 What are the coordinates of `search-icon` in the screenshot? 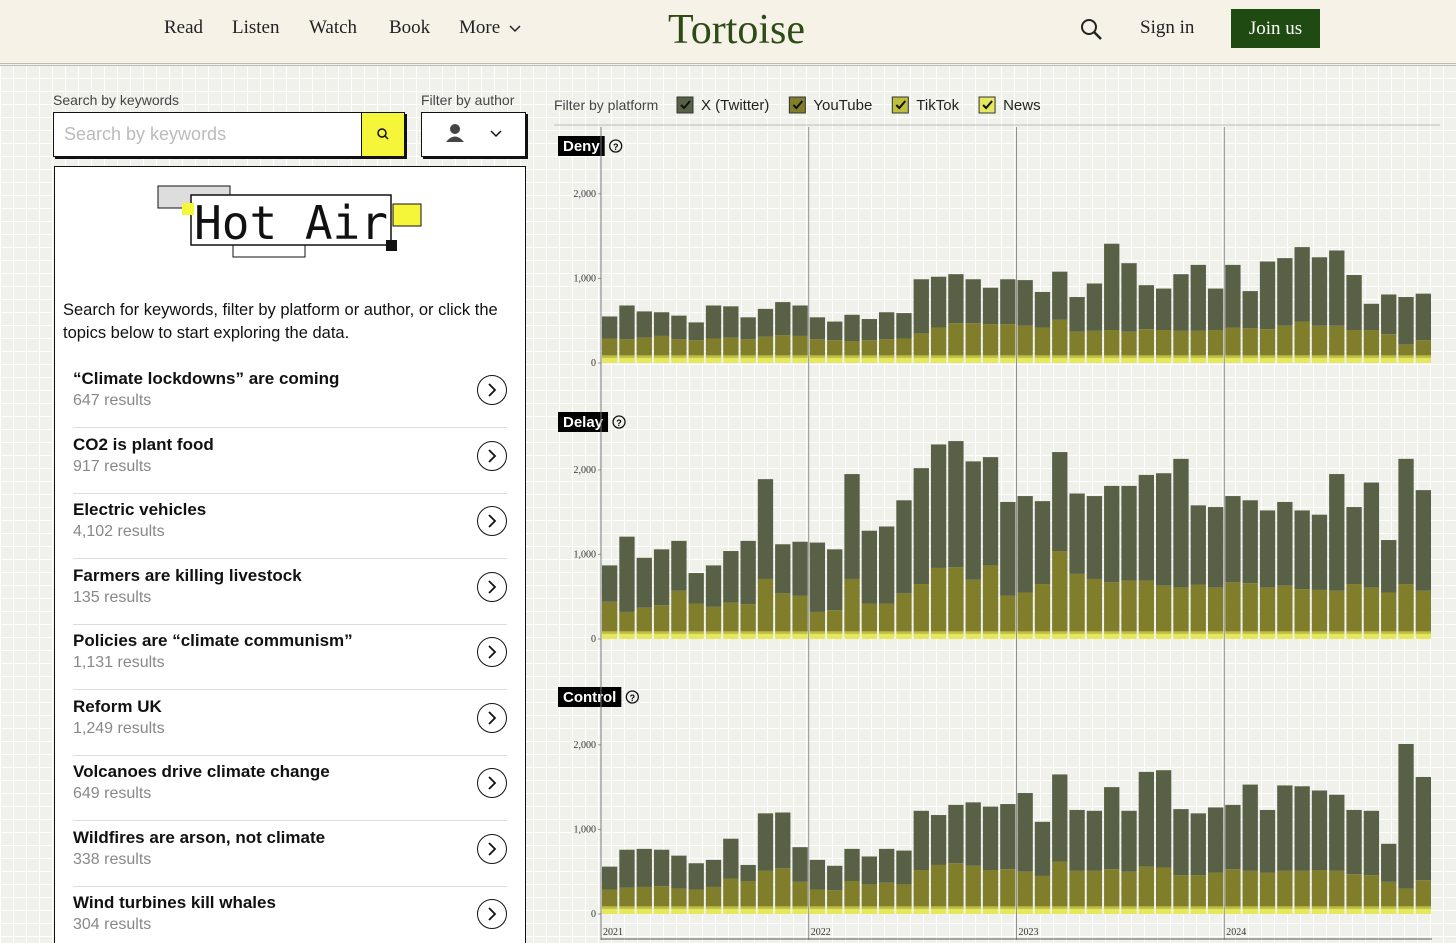 It's located at (1092, 30).